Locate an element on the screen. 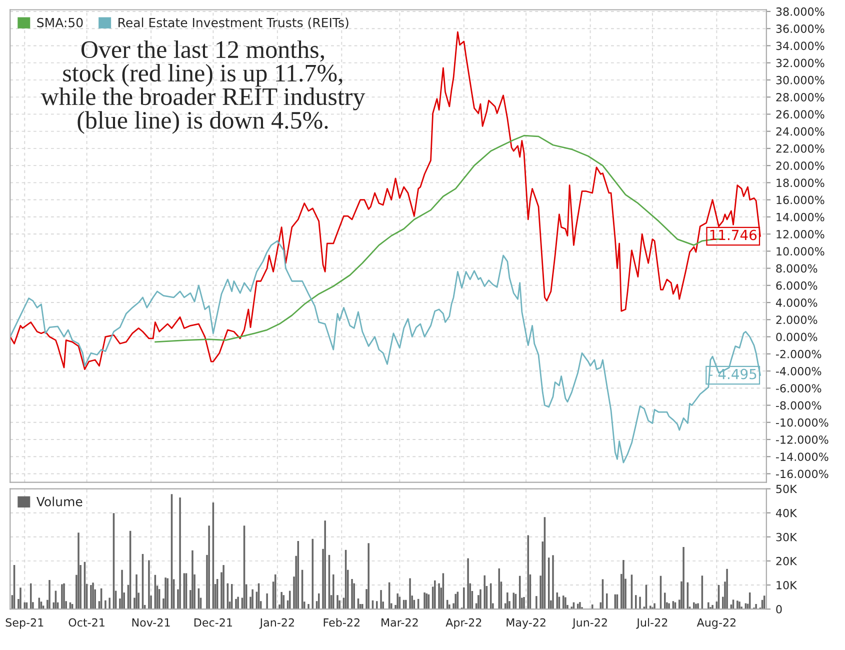 The width and height of the screenshot is (845, 650). legend-label: Real Estate Investment Trusts (REITs) is located at coordinates (233, 23).